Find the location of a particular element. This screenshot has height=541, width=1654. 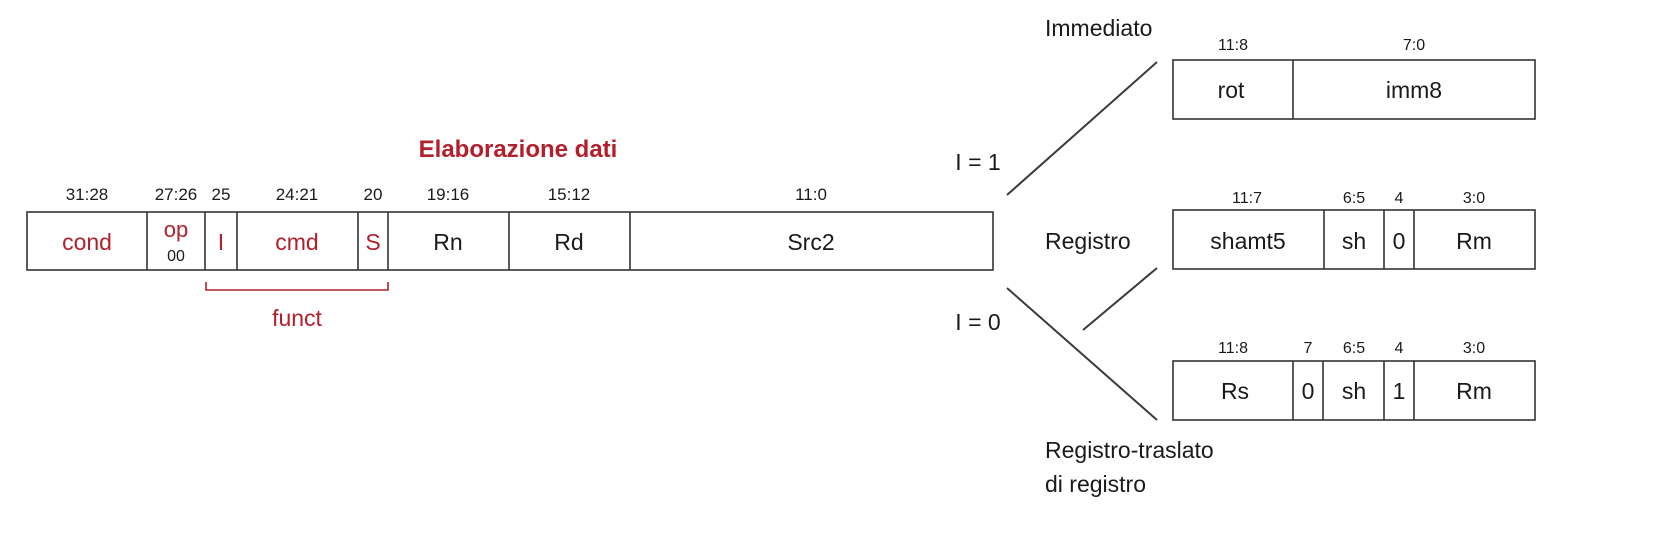

immediate-format: Immediato 11:8 7:0 rot imm8 is located at coordinates (1290, 67).